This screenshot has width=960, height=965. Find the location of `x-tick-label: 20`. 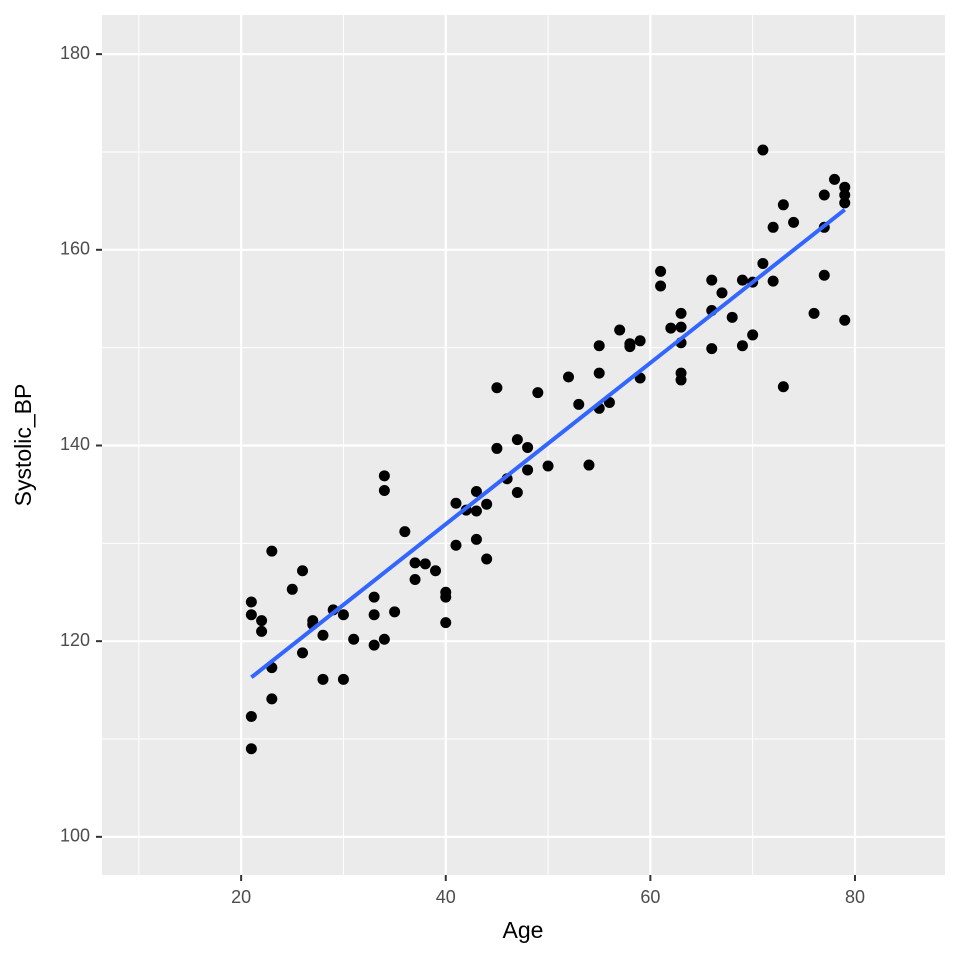

x-tick-label: 20 is located at coordinates (241, 897).